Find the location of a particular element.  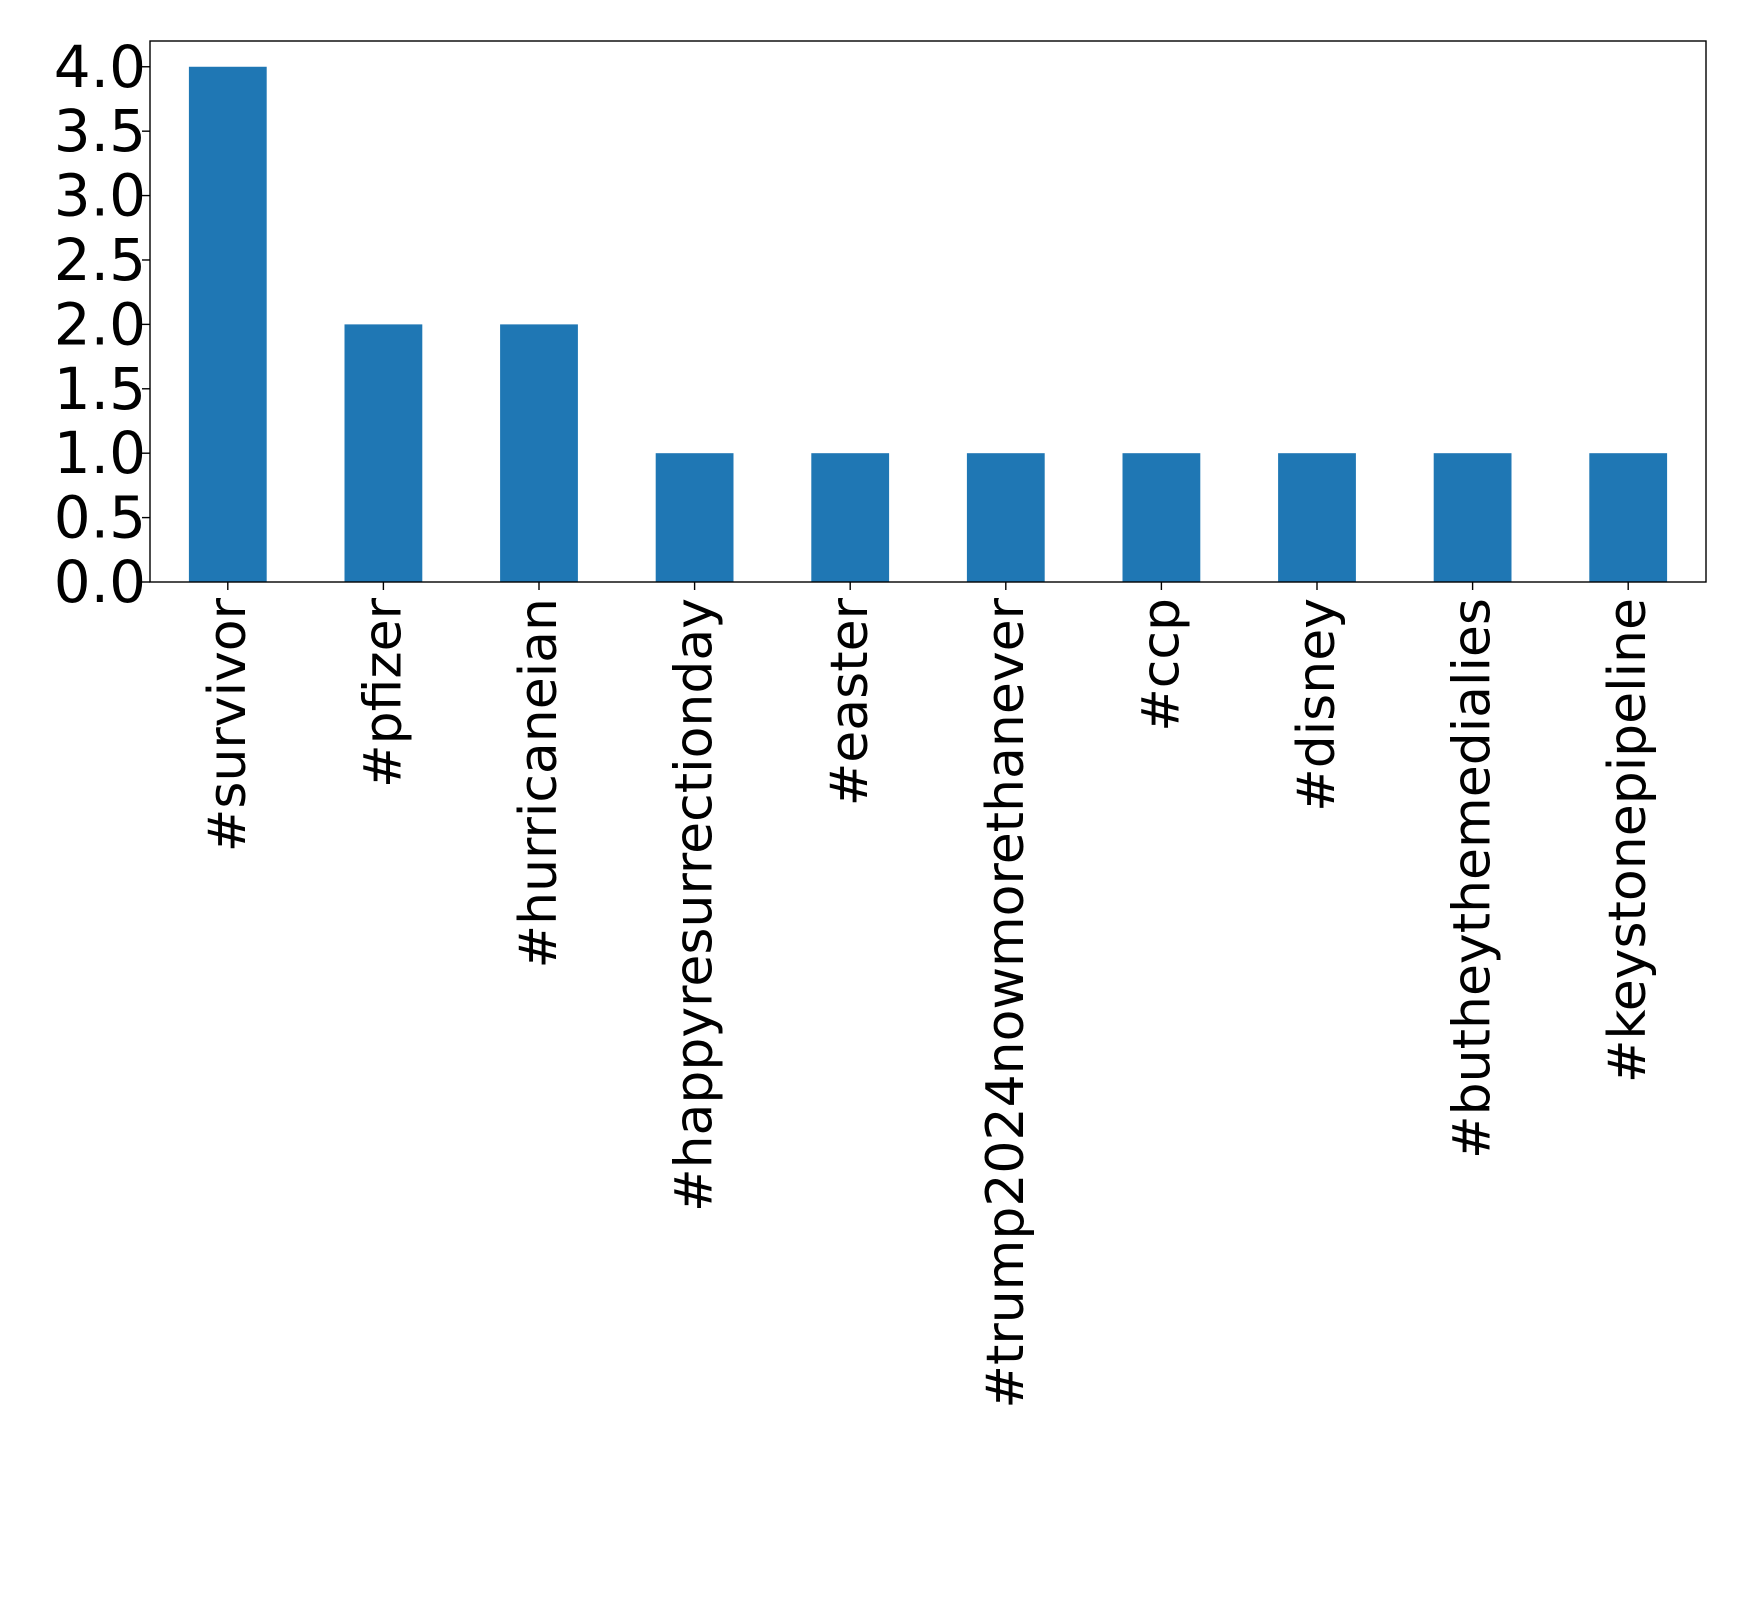

bar-pfizer is located at coordinates (383, 453).